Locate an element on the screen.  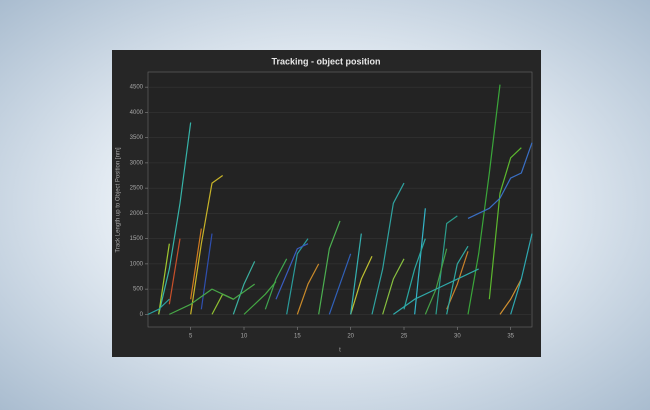
chart-title: Tracking - object position is located at coordinates (325, 61).